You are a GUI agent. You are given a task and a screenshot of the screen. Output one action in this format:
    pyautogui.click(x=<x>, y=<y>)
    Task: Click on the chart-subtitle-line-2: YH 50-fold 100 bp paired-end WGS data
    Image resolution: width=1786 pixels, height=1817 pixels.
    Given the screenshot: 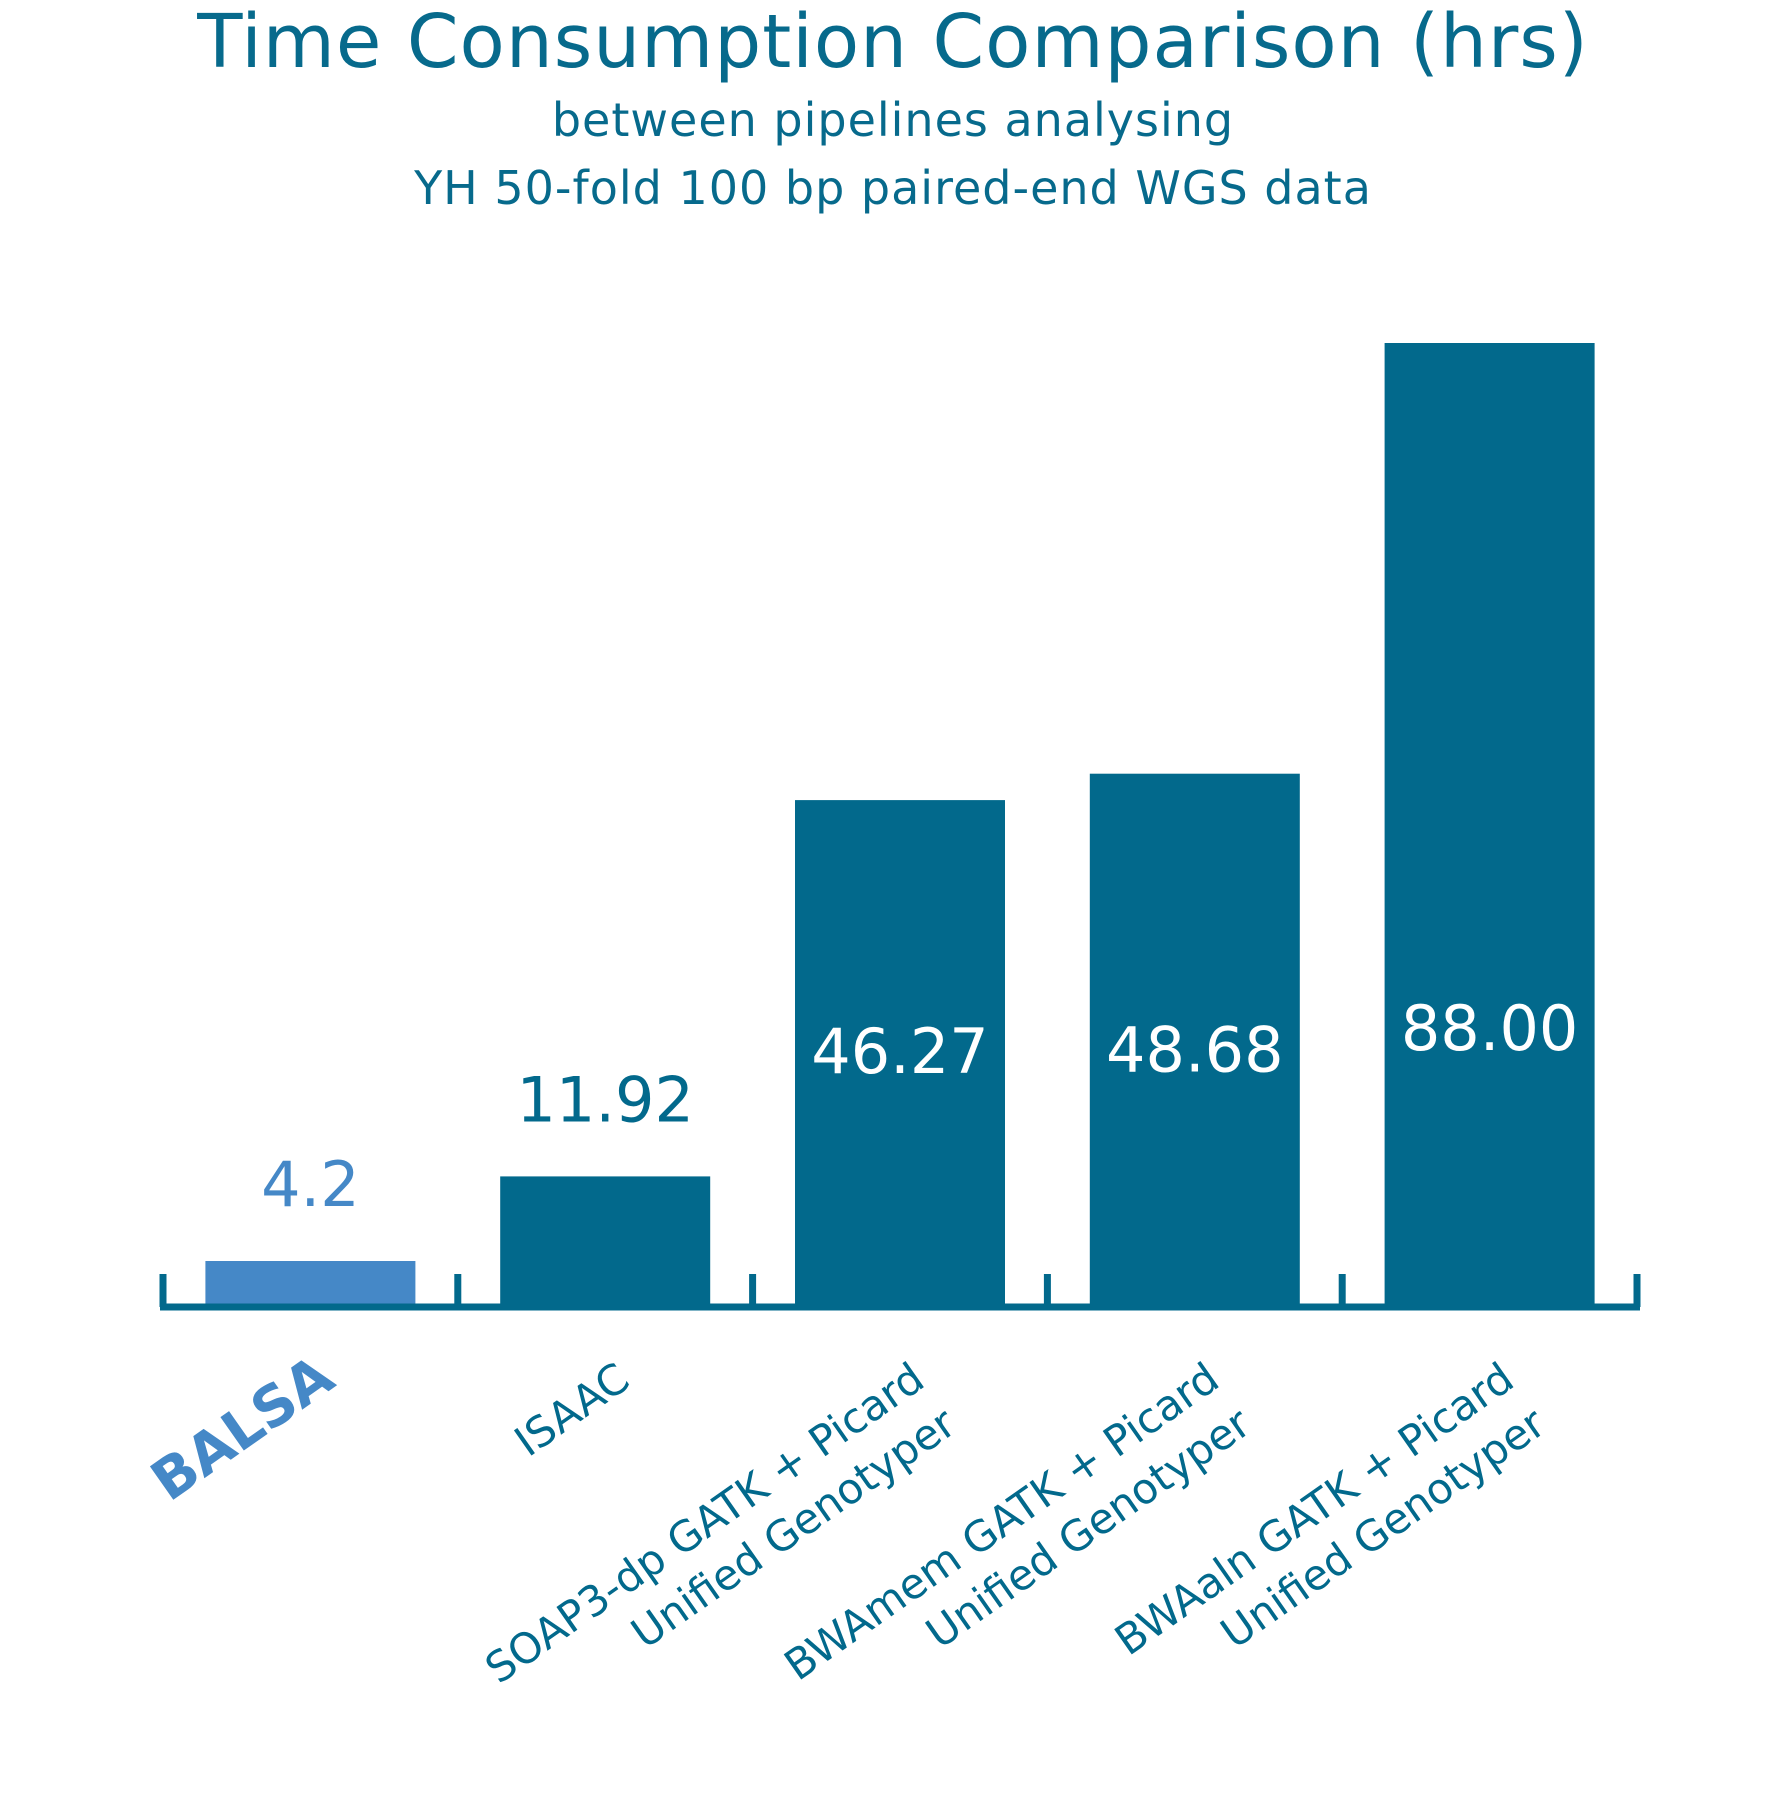 What is the action you would take?
    pyautogui.click(x=893, y=188)
    